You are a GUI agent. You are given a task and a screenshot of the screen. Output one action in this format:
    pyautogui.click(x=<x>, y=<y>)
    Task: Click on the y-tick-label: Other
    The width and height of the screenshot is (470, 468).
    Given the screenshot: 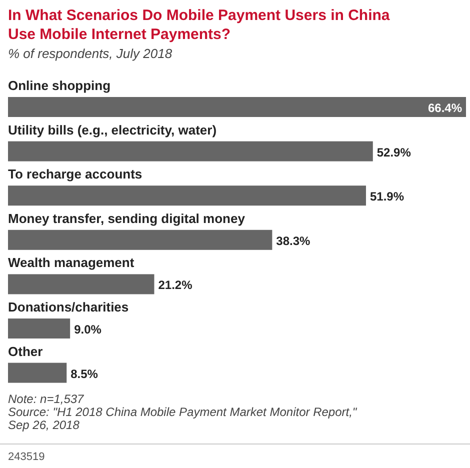 What is the action you would take?
    pyautogui.click(x=25, y=351)
    